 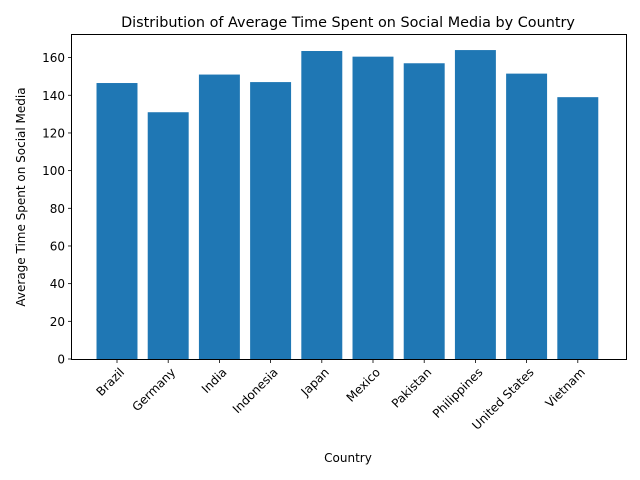 What do you see at coordinates (475, 204) in the screenshot?
I see `bar-philippines` at bounding box center [475, 204].